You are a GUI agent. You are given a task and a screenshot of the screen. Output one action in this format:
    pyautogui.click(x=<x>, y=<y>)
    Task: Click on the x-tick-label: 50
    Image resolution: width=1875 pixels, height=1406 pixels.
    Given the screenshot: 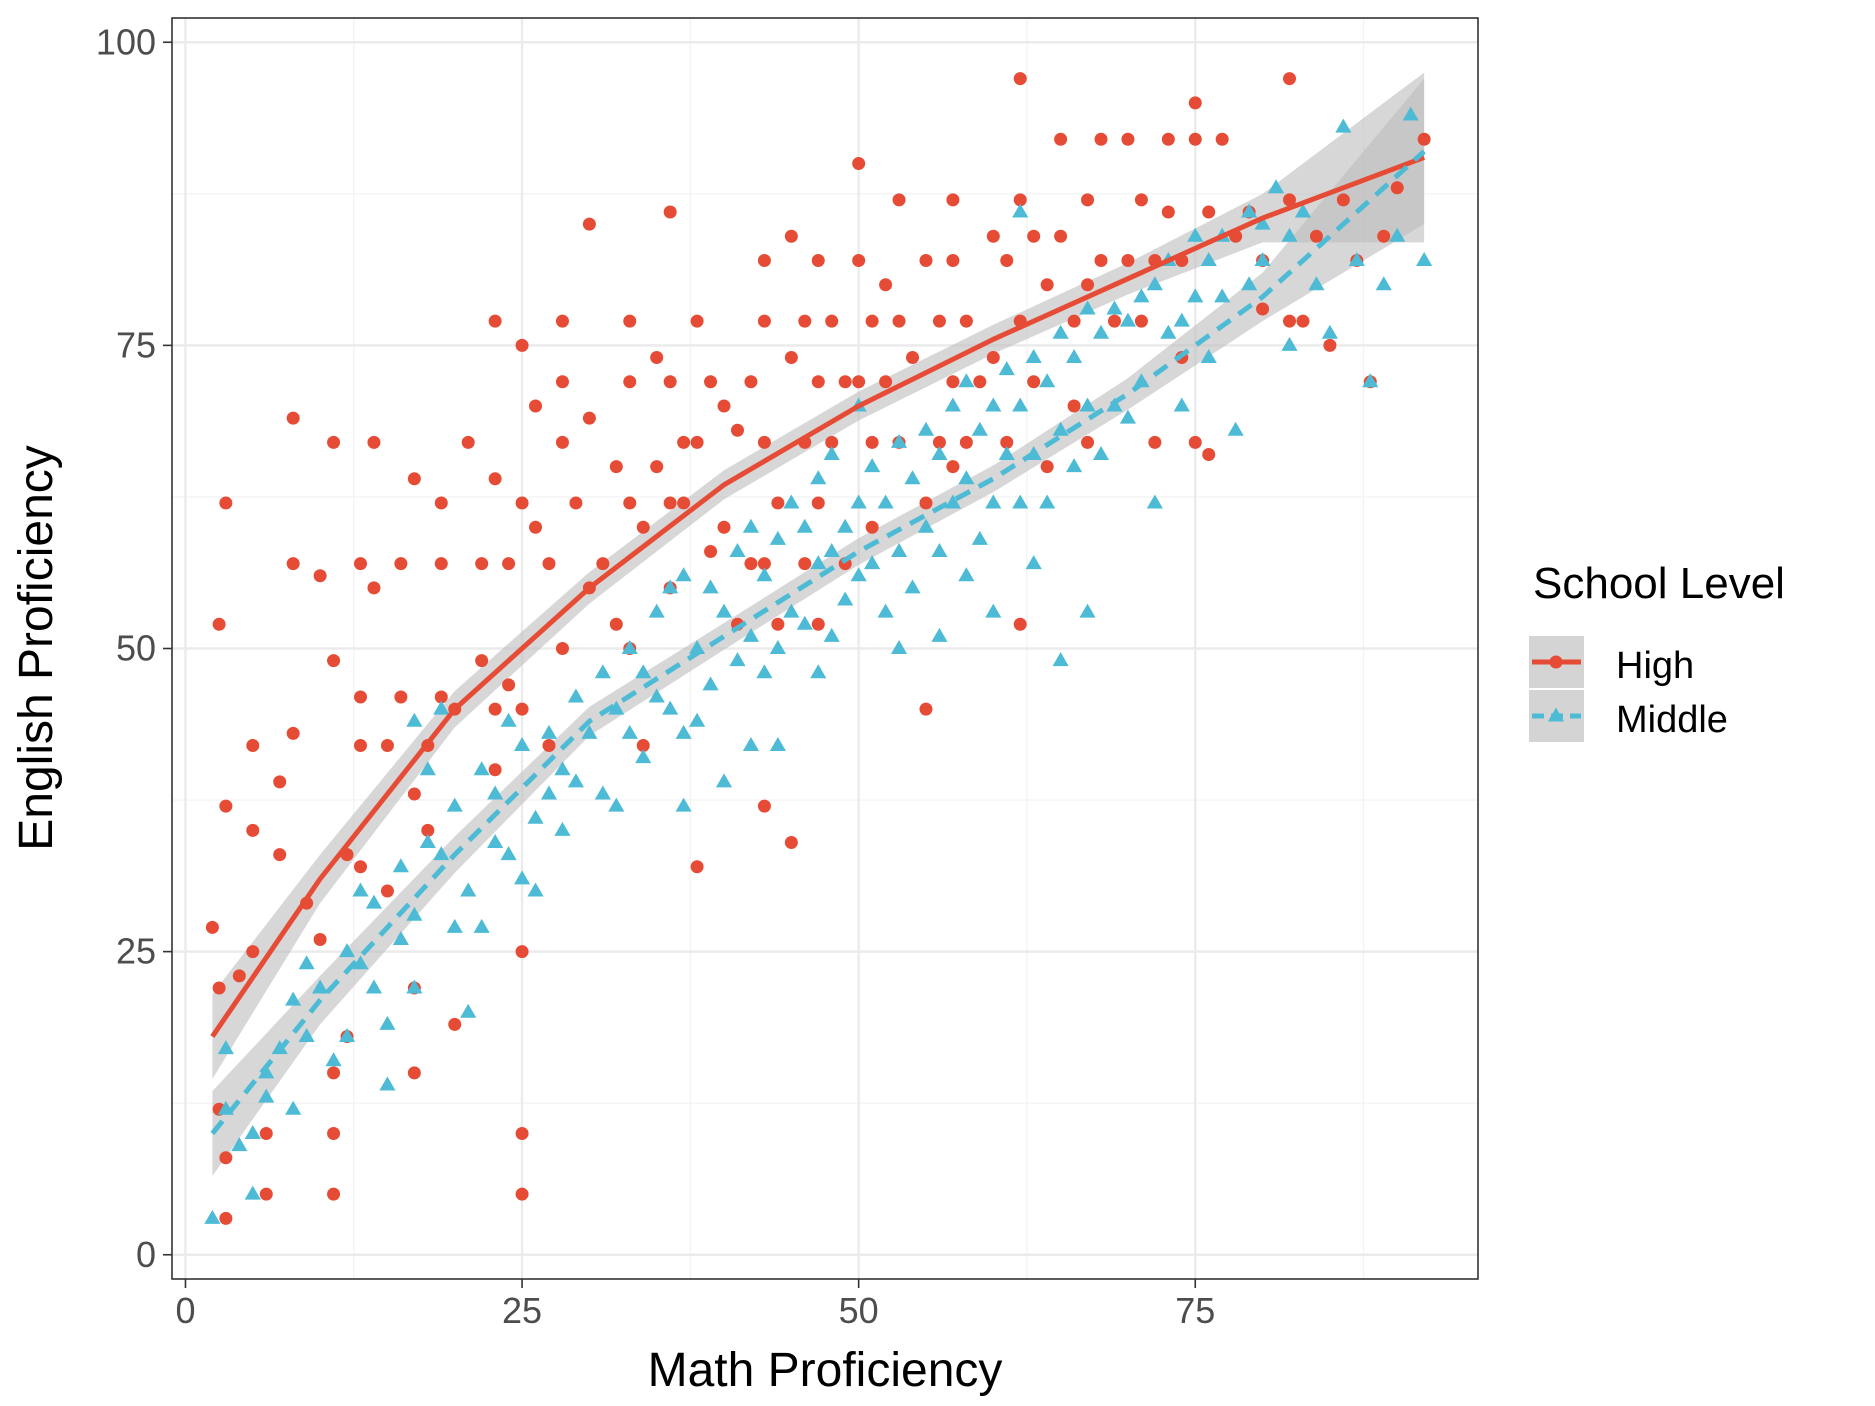 What is the action you would take?
    pyautogui.click(x=859, y=1310)
    